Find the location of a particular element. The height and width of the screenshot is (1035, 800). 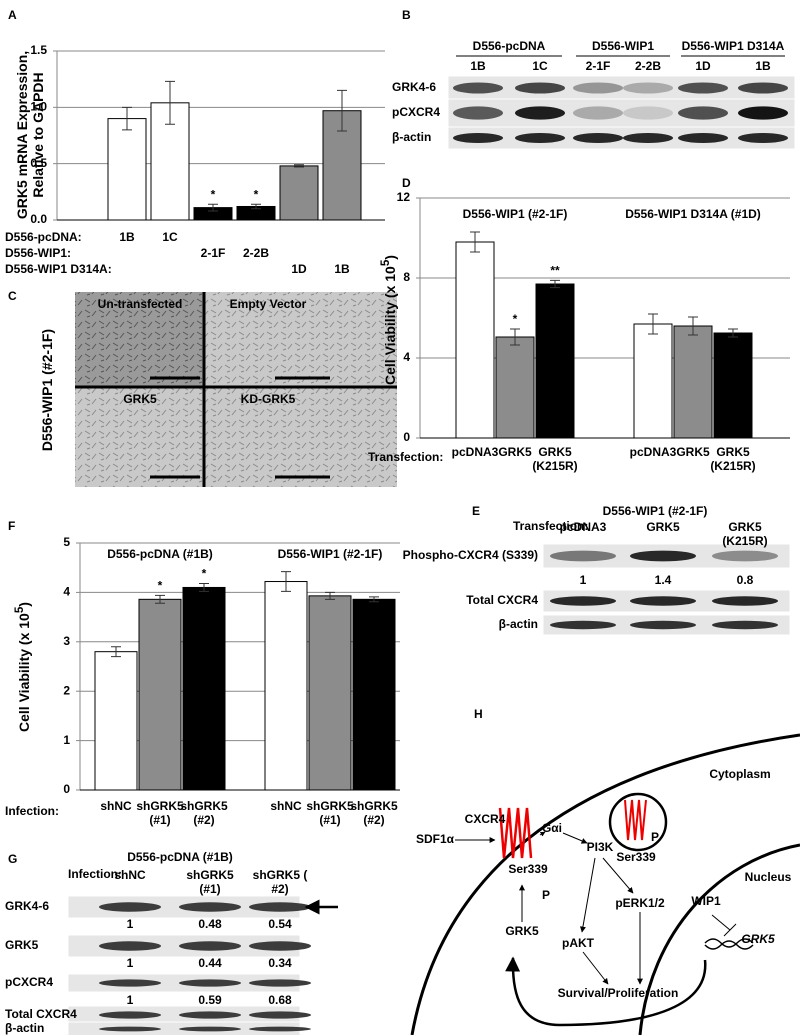

y-tick-label: 3 is located at coordinates (66, 641).